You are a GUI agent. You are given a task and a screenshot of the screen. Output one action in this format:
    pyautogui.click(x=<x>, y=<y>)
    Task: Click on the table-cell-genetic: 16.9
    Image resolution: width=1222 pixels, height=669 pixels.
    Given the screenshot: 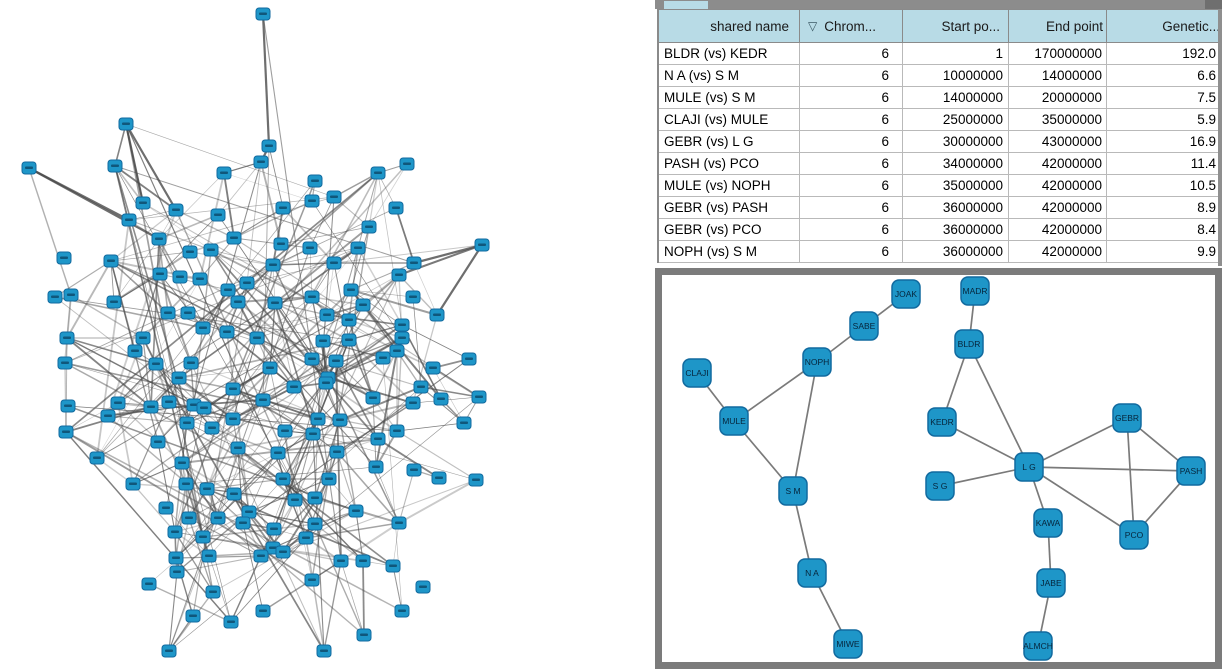 What is the action you would take?
    pyautogui.click(x=1164, y=141)
    